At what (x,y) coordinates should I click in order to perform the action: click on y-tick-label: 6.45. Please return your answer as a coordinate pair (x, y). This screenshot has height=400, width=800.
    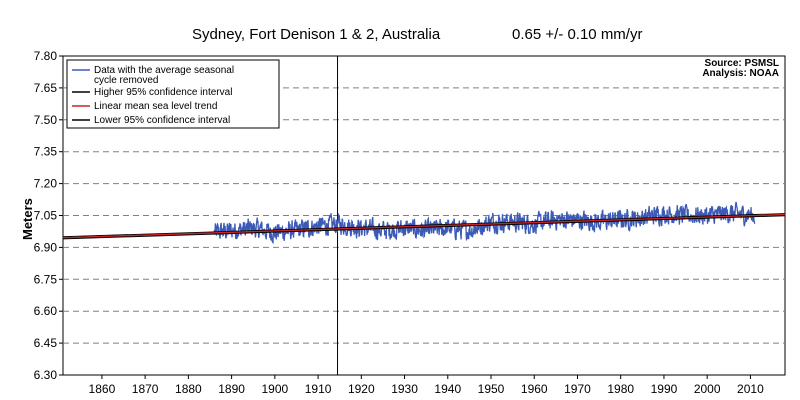
    Looking at the image, I should click on (46, 343).